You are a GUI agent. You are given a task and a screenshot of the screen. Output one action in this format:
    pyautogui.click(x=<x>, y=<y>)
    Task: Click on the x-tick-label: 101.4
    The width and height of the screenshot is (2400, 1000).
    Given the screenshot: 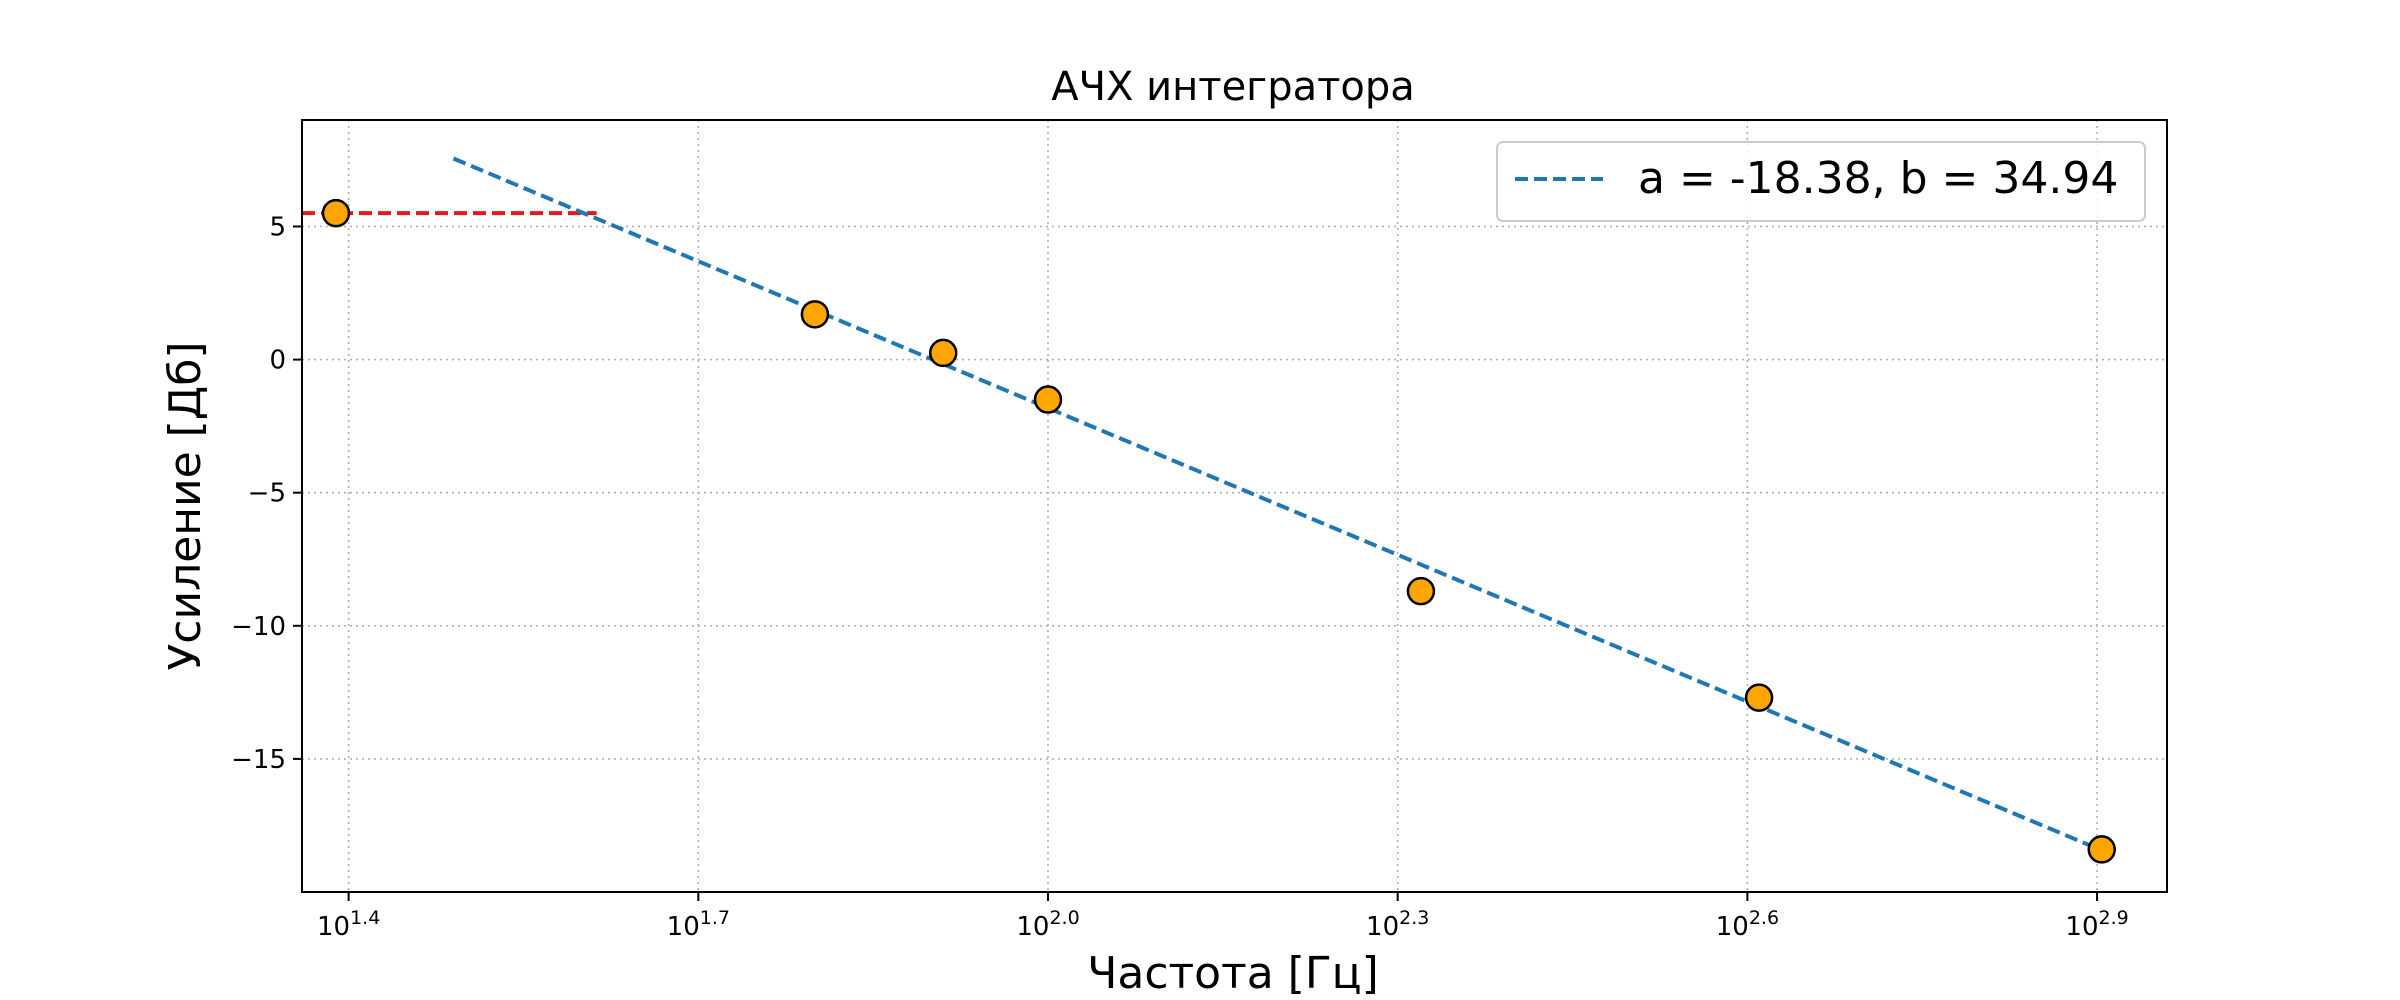 What is the action you would take?
    pyautogui.click(x=348, y=924)
    